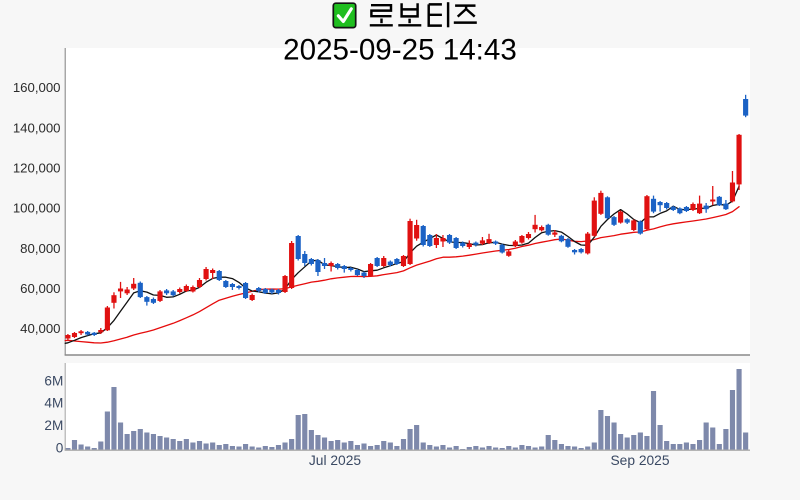  What do you see at coordinates (37, 87) in the screenshot?
I see `svg-text: 160,000` at bounding box center [37, 87].